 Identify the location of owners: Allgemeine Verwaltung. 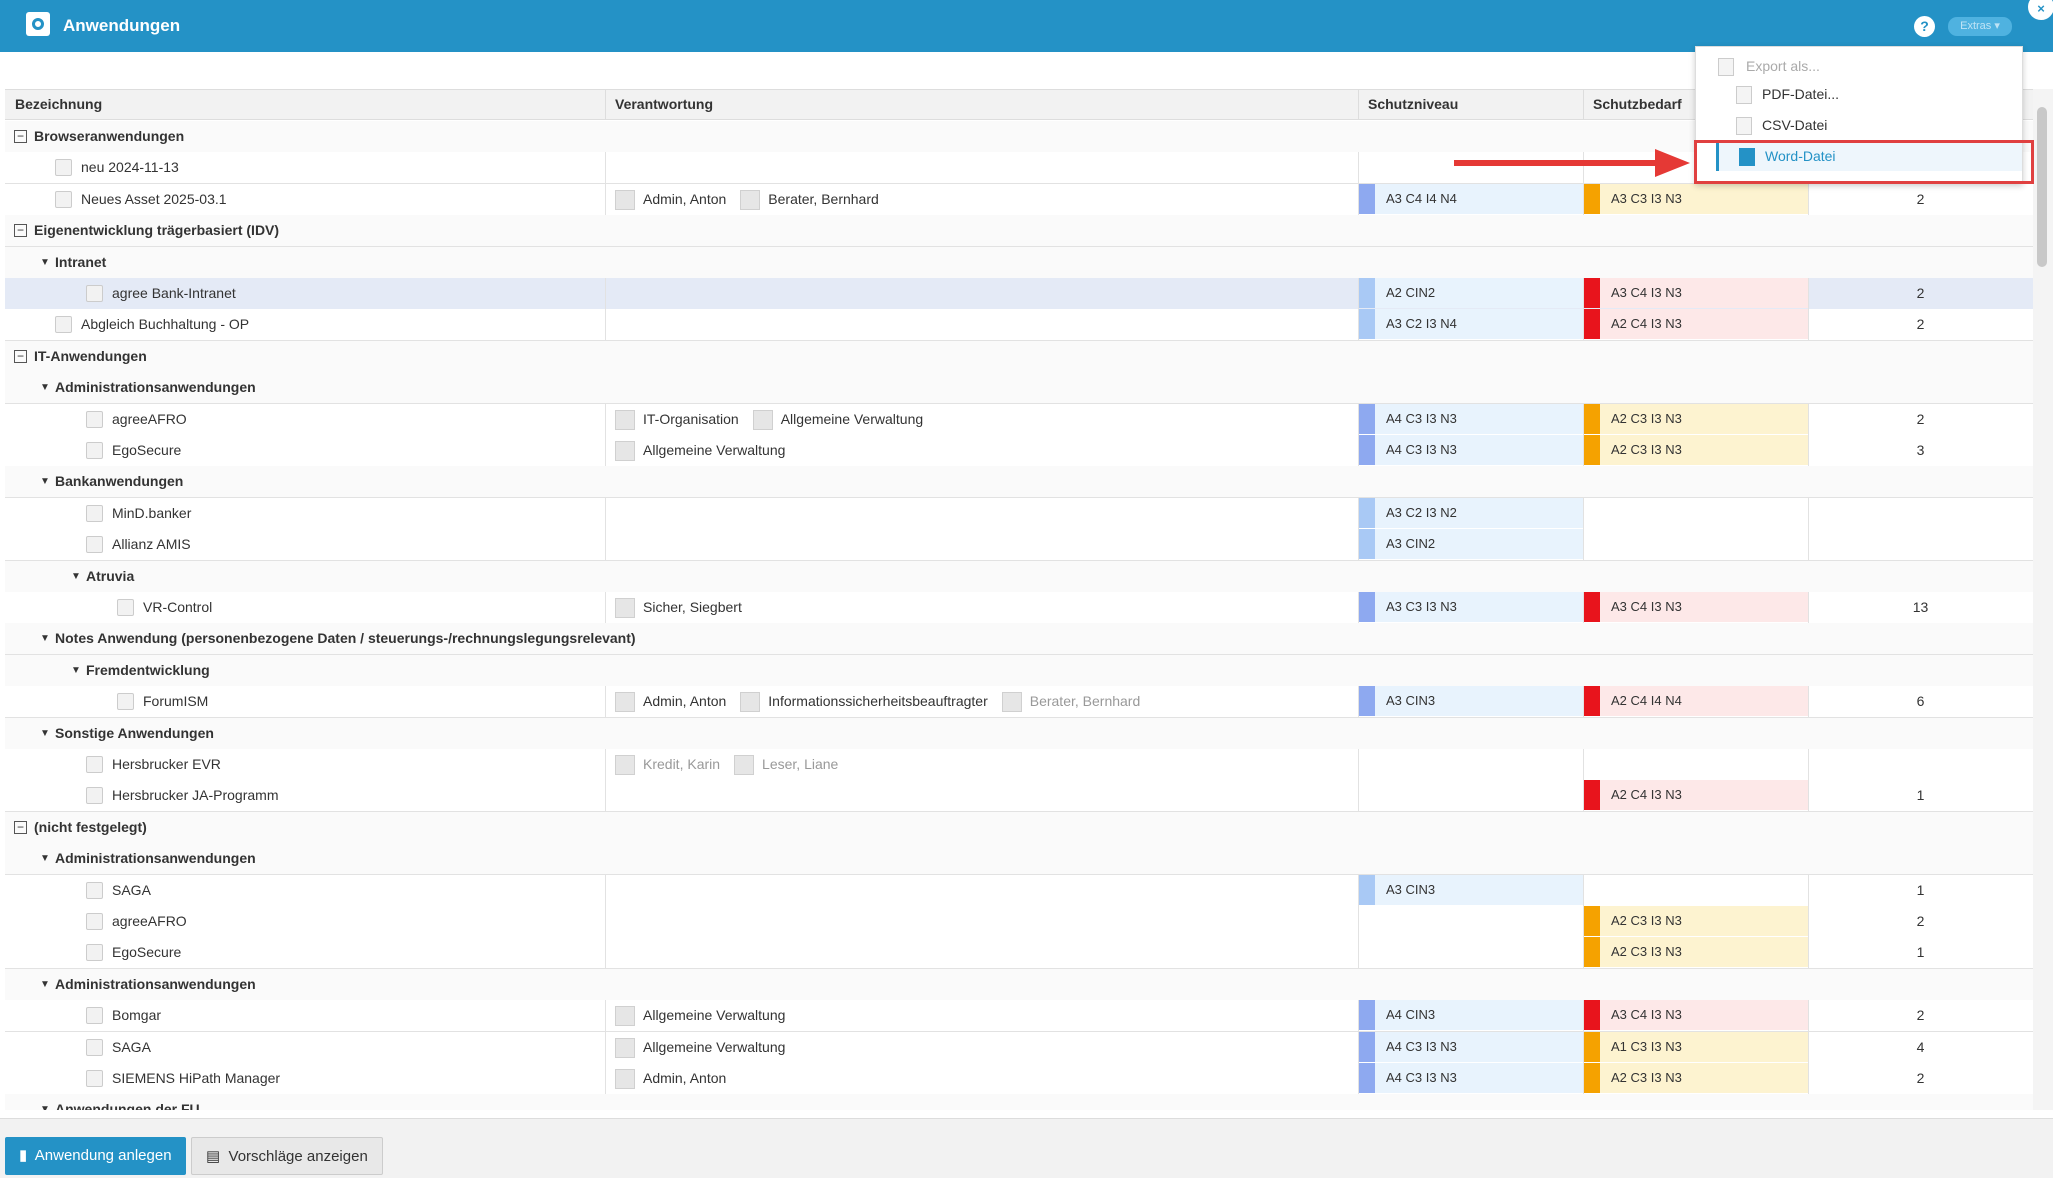
(707, 450).